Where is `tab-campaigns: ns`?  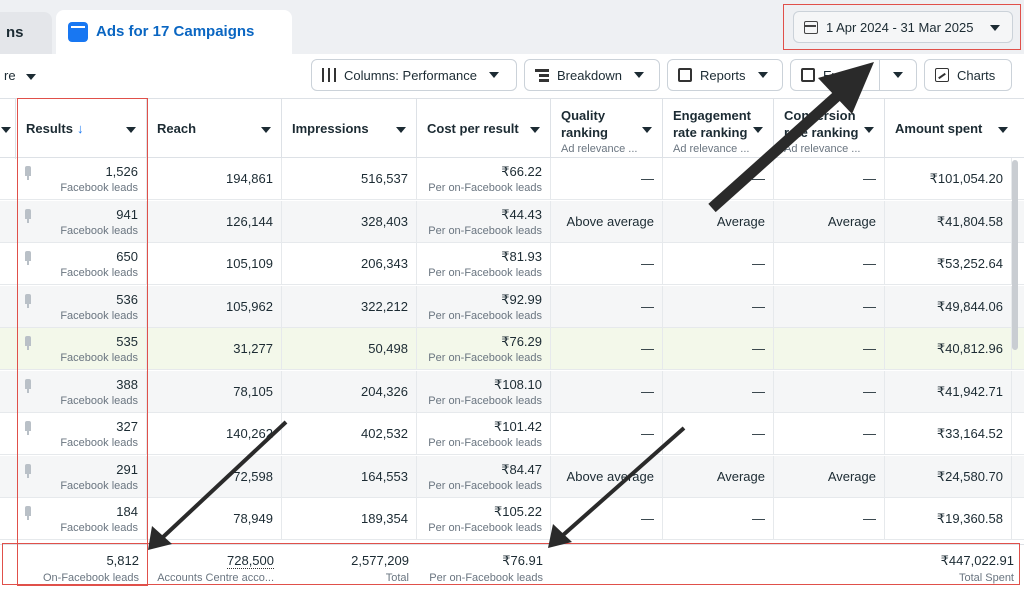
tab-campaigns: ns is located at coordinates (26, 33).